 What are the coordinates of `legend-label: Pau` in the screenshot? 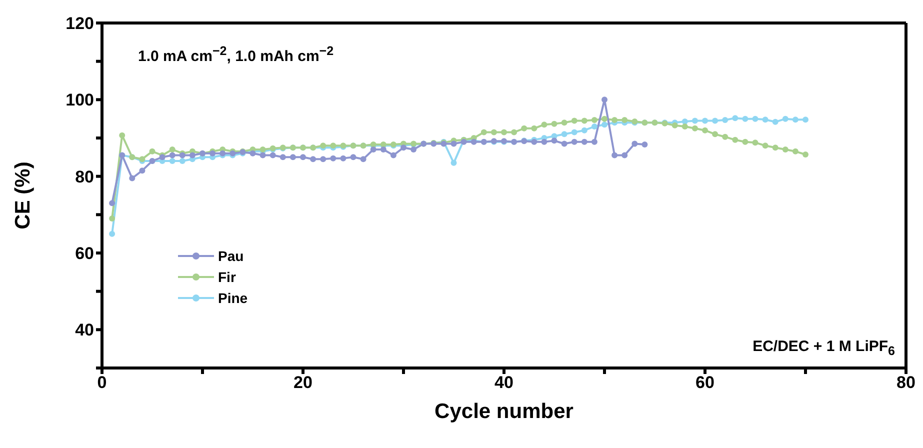 It's located at (231, 256).